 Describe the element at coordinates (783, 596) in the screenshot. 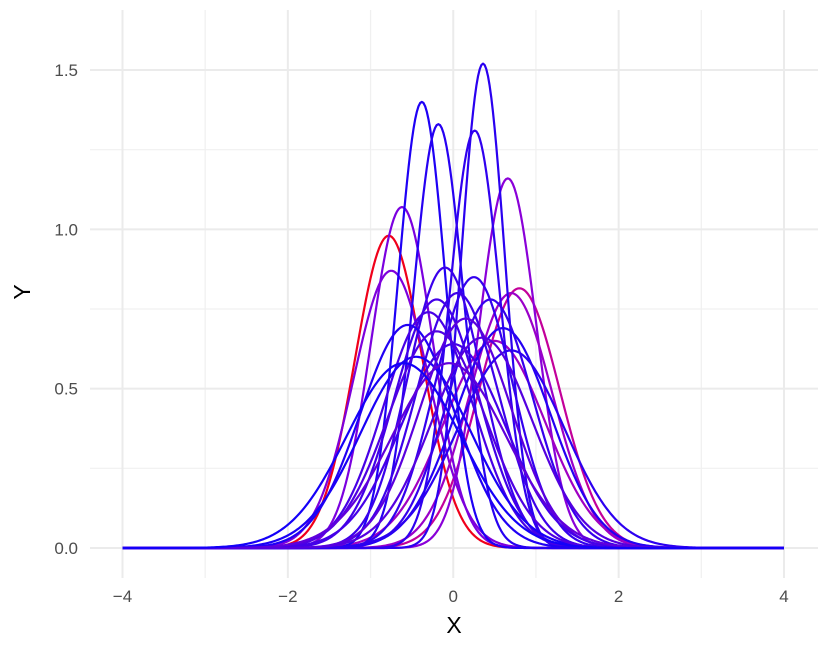

I see `x-tick-label: 4` at that location.